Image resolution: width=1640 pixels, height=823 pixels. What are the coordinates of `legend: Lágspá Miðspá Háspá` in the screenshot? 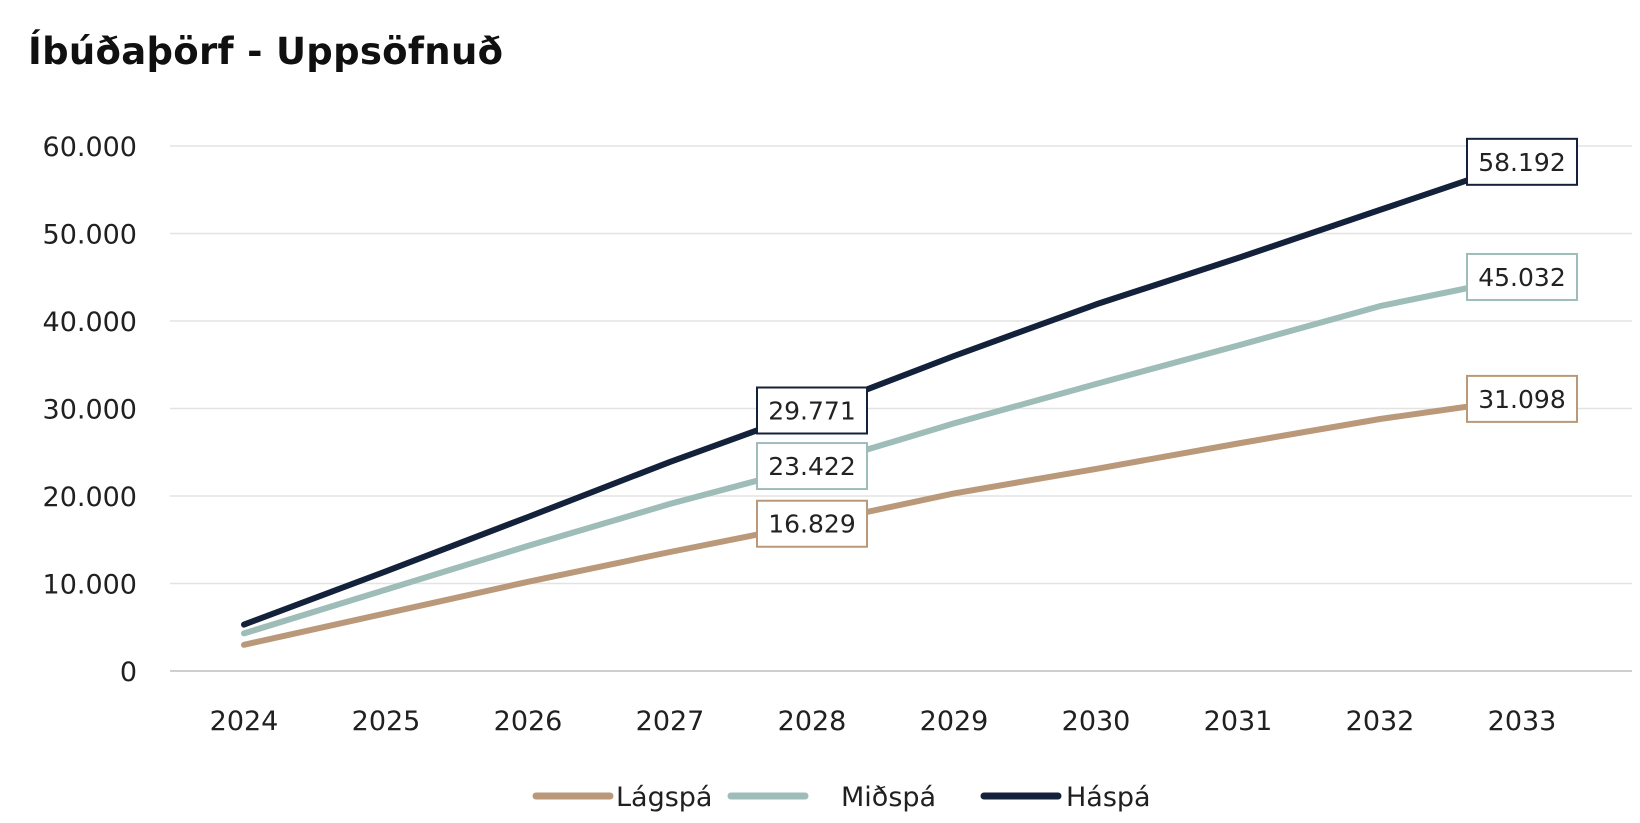 It's located at (841, 797).